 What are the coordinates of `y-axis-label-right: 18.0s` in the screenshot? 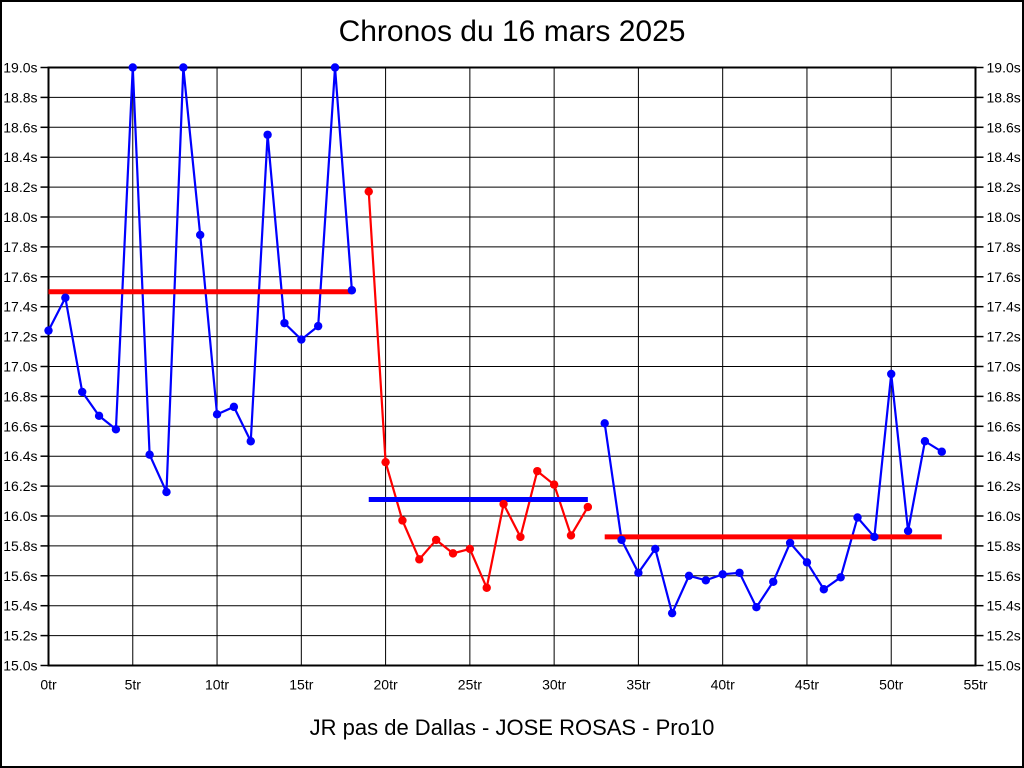 It's located at (1004, 217).